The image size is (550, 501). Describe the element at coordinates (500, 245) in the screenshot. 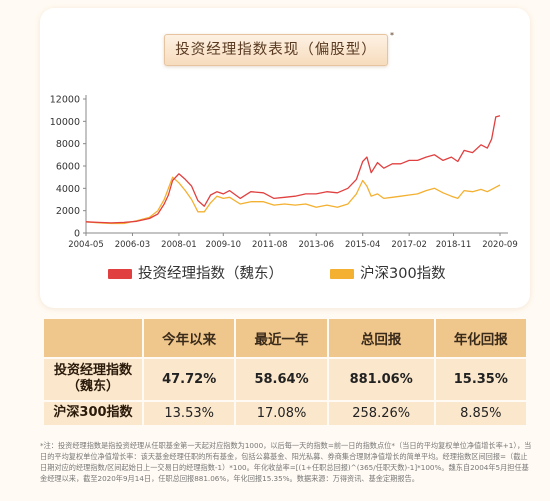

I see `x-tick-label: 2020-09` at that location.